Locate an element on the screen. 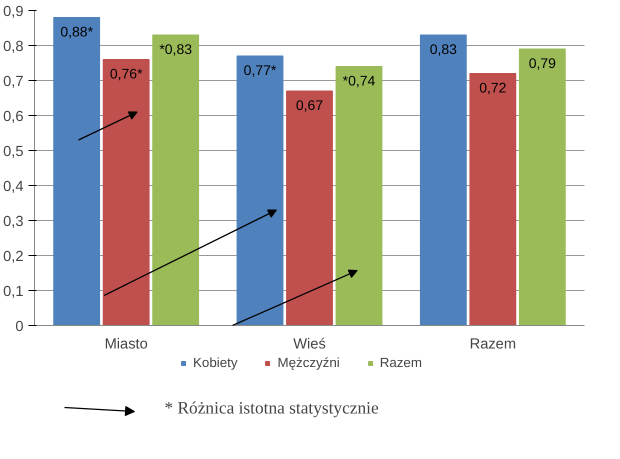 This screenshot has width=620, height=459. data-label: 0,67 is located at coordinates (310, 105).